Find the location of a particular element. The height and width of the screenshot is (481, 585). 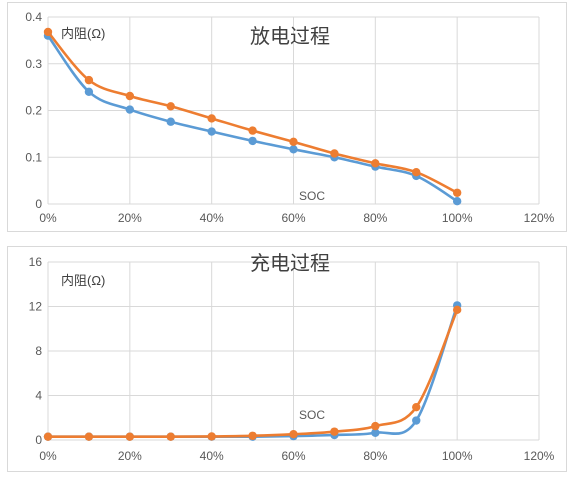

y-tick-label: 16 is located at coordinates (36, 262).